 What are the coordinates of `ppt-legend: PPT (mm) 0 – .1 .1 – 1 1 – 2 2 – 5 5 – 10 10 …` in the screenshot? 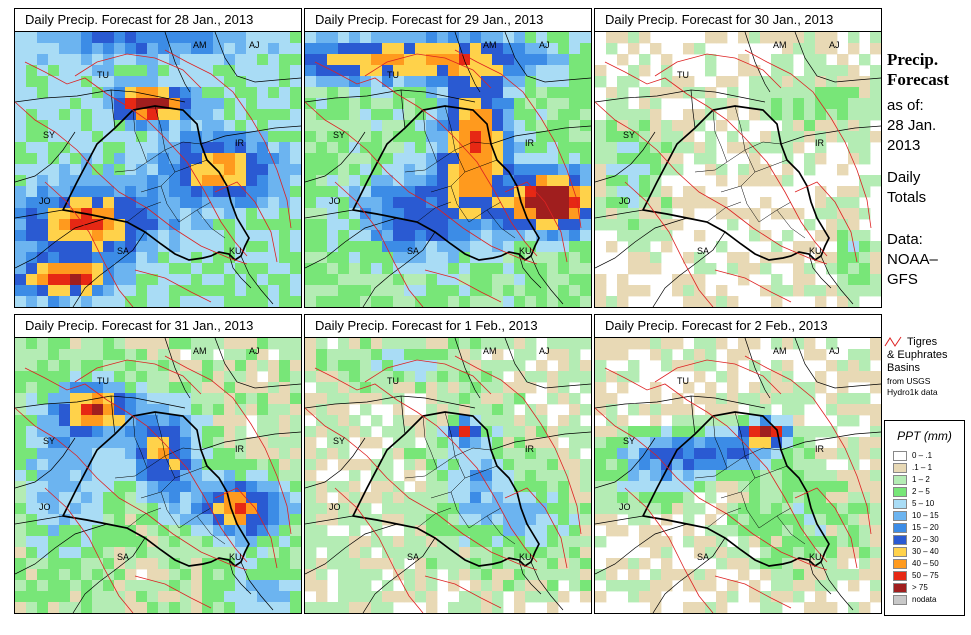 It's located at (924, 518).